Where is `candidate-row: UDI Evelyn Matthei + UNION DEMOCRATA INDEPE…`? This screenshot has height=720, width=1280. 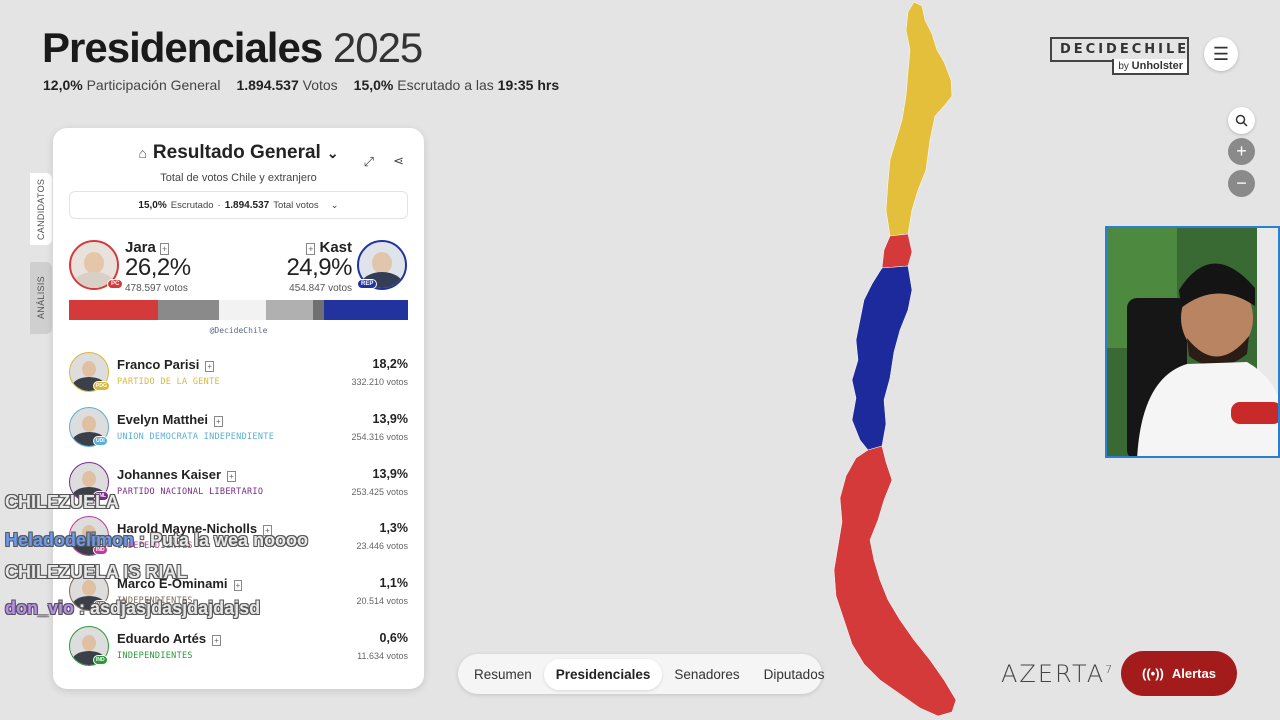
candidate-row: UDI Evelyn Matthei + UNION DEMOCRATA INDEPE… is located at coordinates (238, 428).